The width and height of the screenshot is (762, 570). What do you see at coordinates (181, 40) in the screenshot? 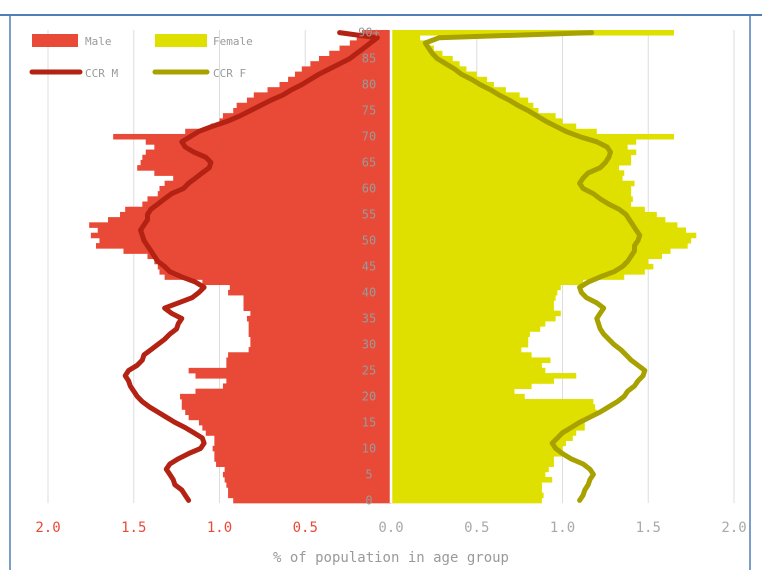
I see `legend-female-swatch` at bounding box center [181, 40].